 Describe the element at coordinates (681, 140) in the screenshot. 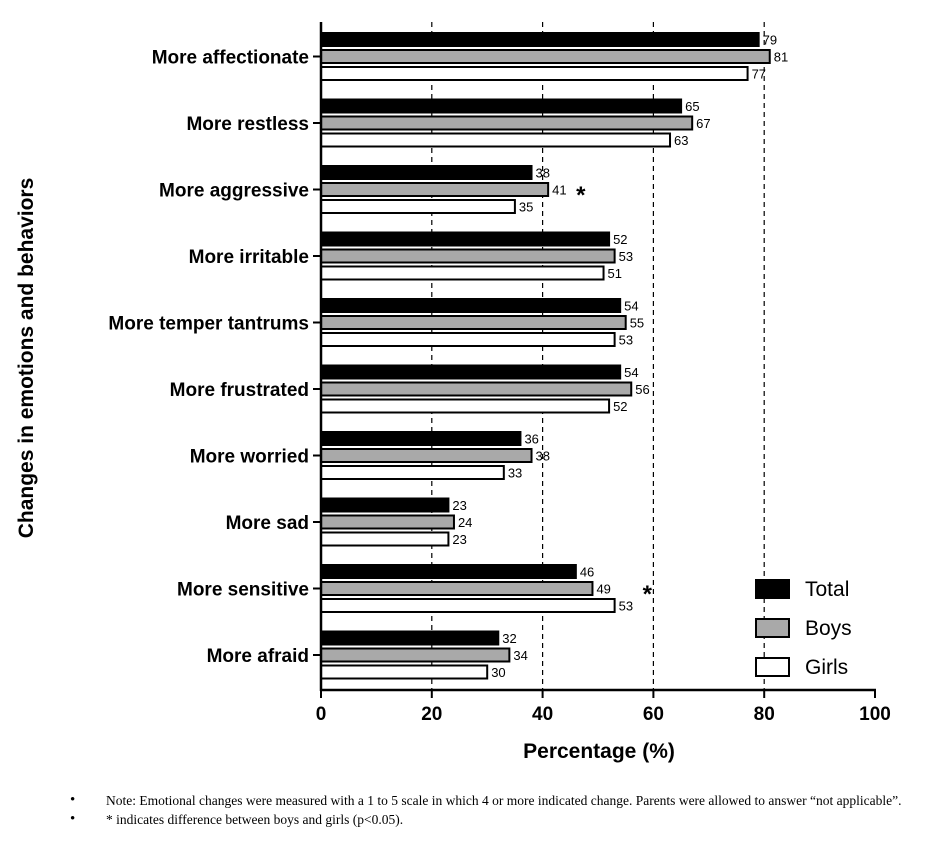

I see `bar-value-label: 63` at that location.